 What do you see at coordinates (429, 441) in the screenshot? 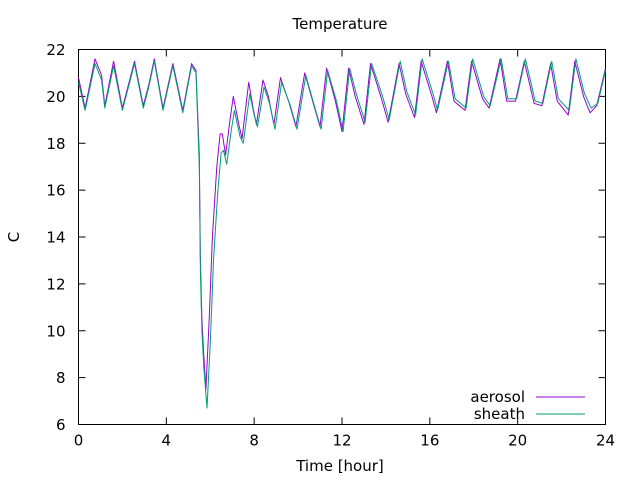
I see `x-tick-label: 16` at bounding box center [429, 441].